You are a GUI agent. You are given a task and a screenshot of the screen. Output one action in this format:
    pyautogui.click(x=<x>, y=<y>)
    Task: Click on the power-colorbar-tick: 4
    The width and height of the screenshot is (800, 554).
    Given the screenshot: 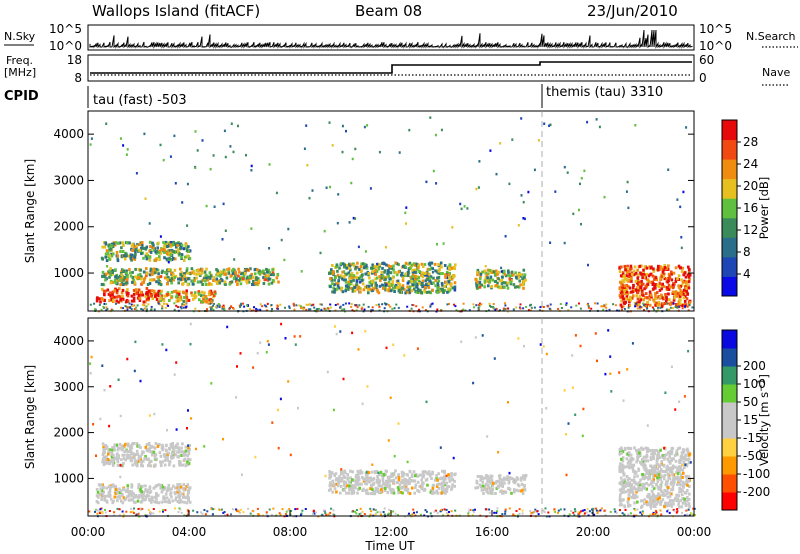 What is the action you would take?
    pyautogui.click(x=747, y=274)
    